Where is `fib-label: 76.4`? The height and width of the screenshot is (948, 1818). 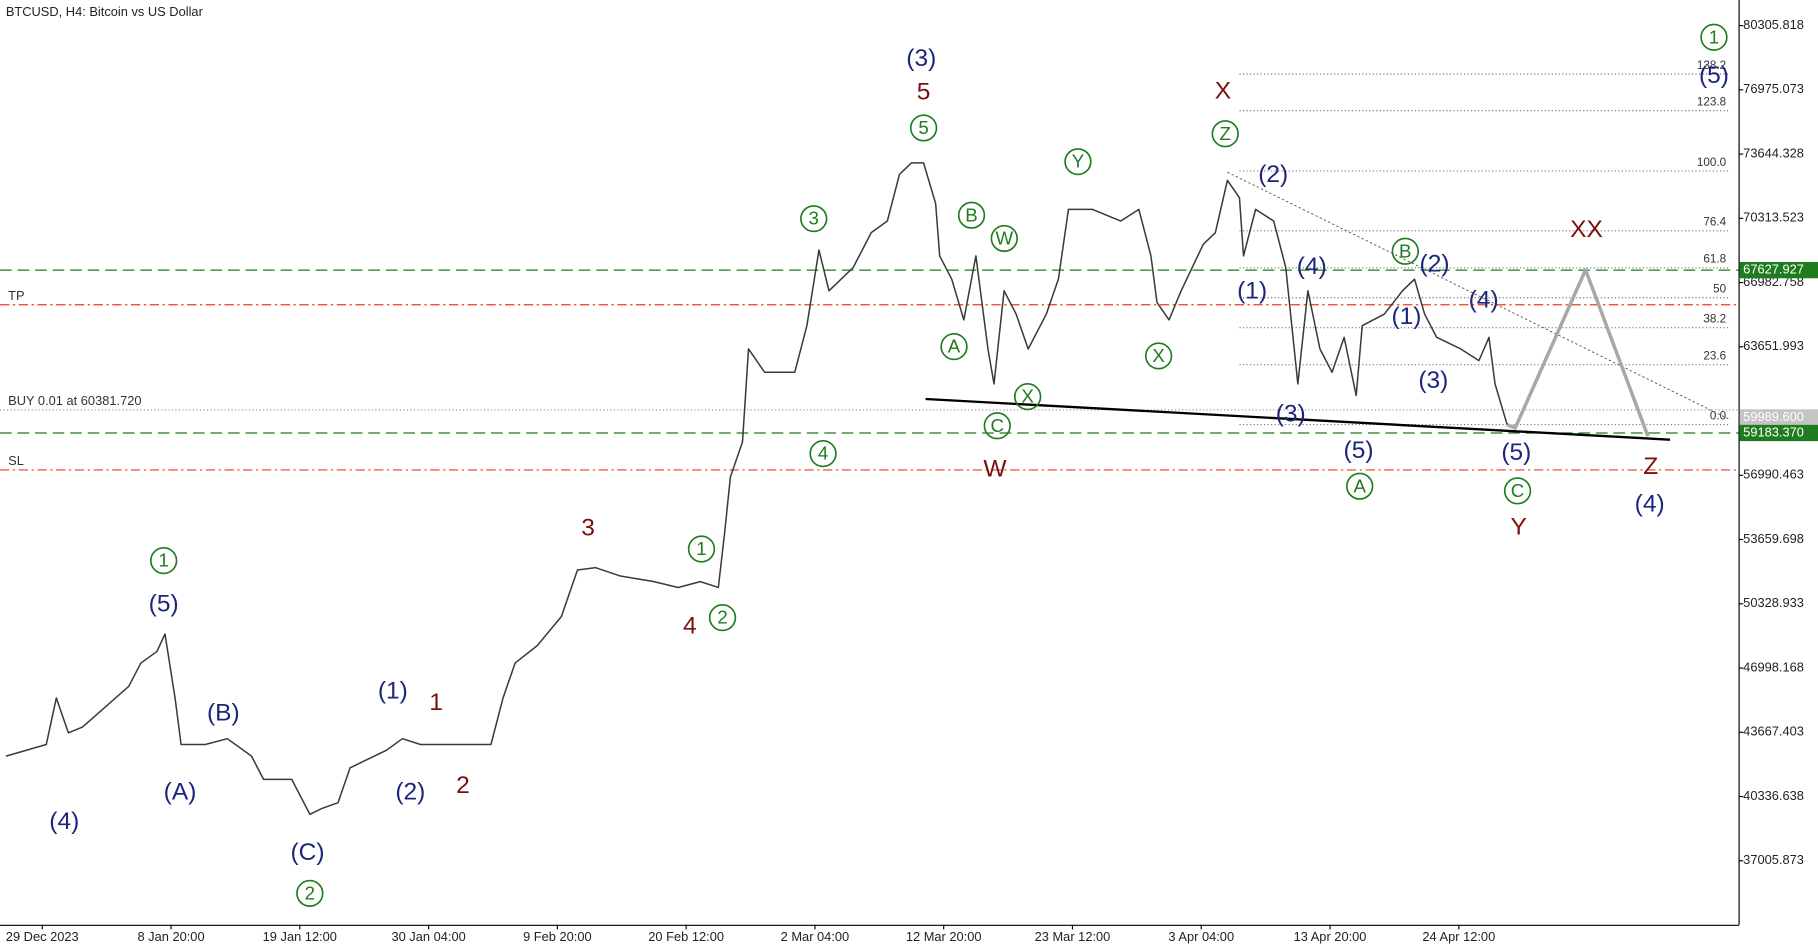
fib-label: 76.4 is located at coordinates (1714, 222).